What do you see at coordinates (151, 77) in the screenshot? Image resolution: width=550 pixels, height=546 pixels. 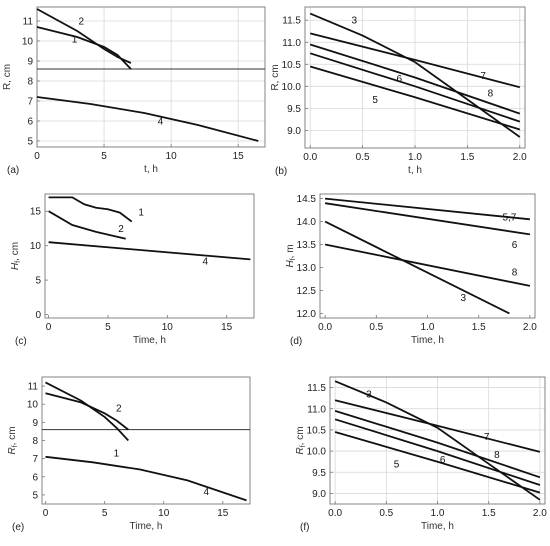 I see `plot-frame` at bounding box center [151, 77].